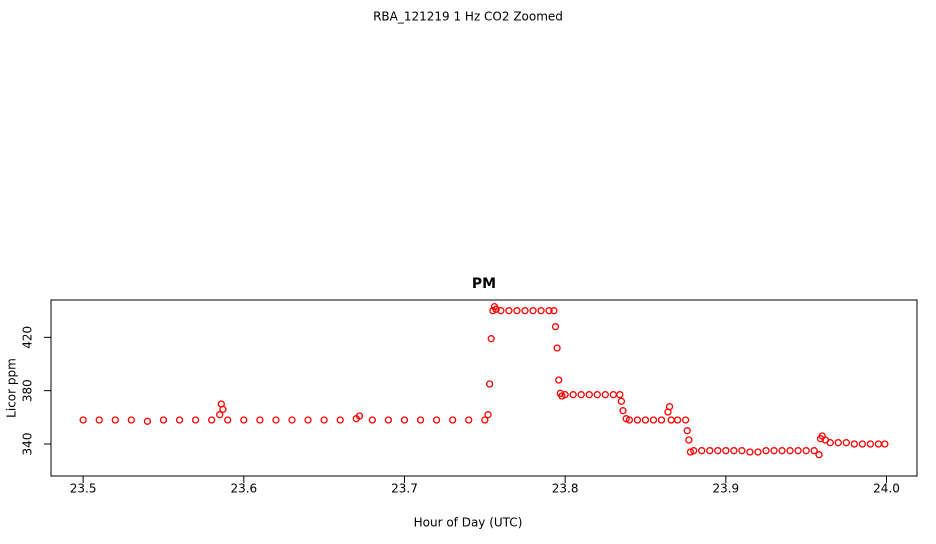 The image size is (936, 544). I want to click on x-tick-label: 23.8, so click(565, 489).